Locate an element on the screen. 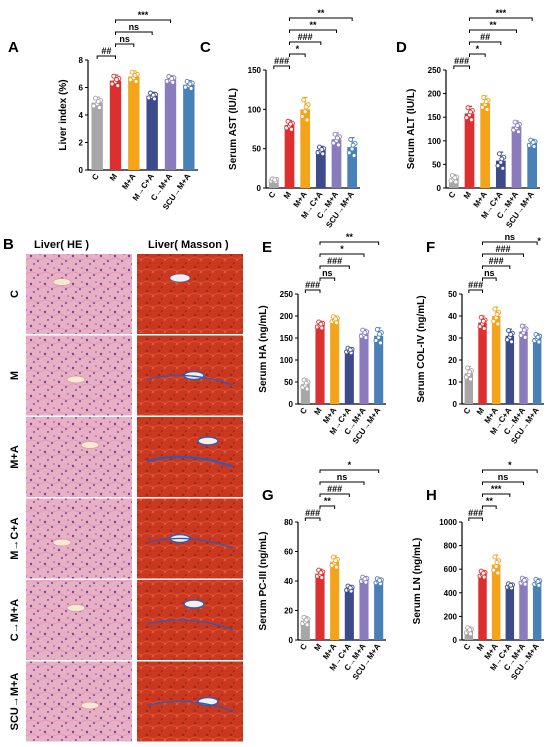  y-axis-label: Liver index (%) is located at coordinates (63, 114).